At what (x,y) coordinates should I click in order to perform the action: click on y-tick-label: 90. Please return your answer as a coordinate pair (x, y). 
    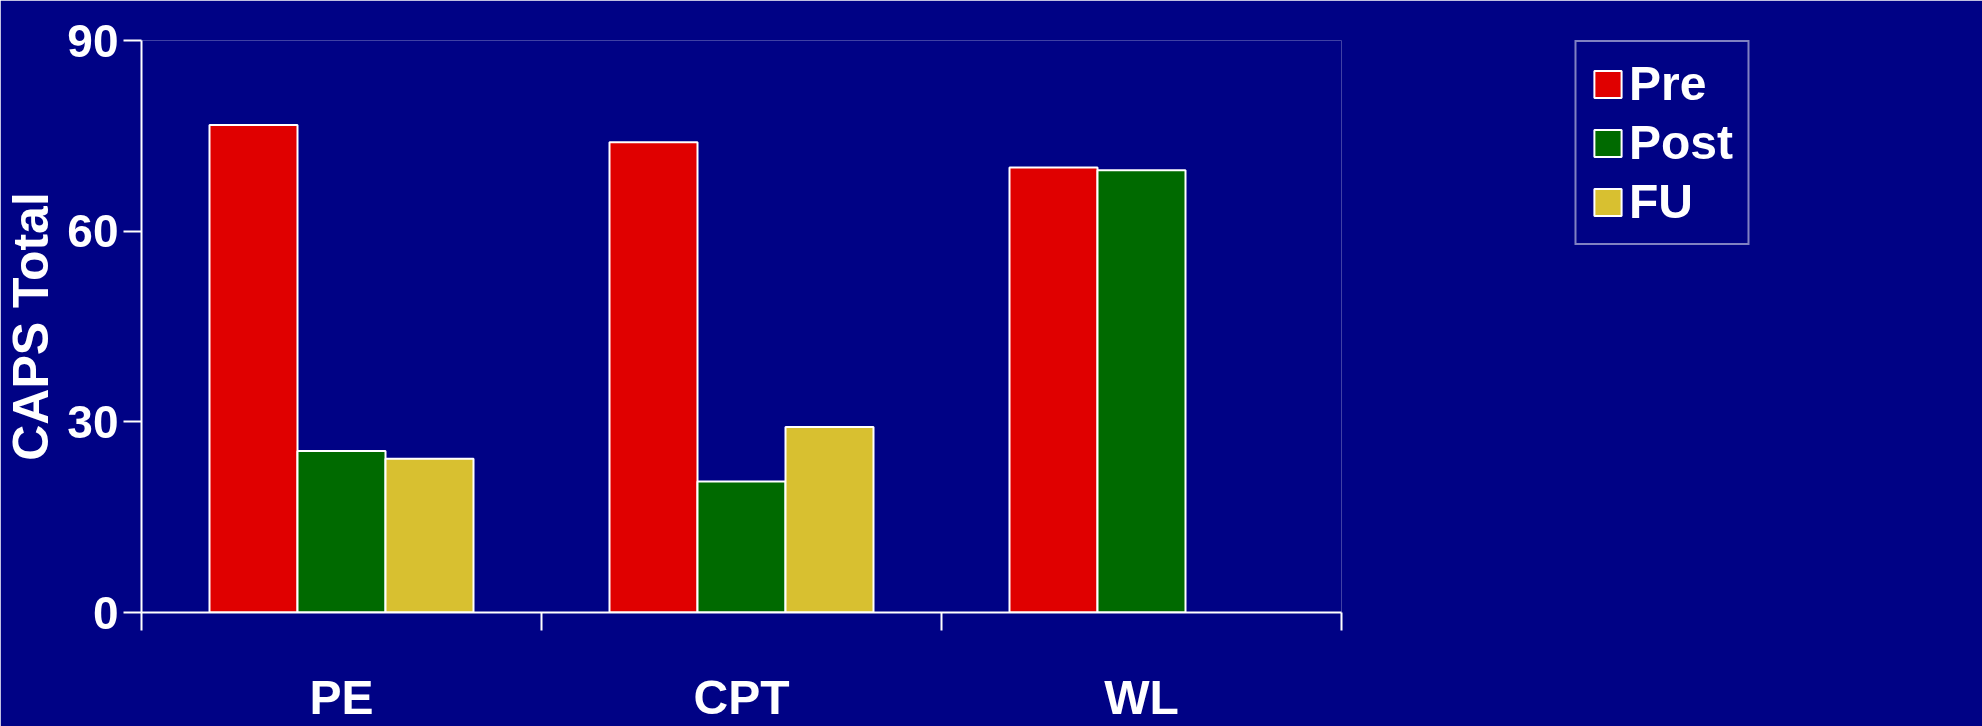
    Looking at the image, I should click on (93, 40).